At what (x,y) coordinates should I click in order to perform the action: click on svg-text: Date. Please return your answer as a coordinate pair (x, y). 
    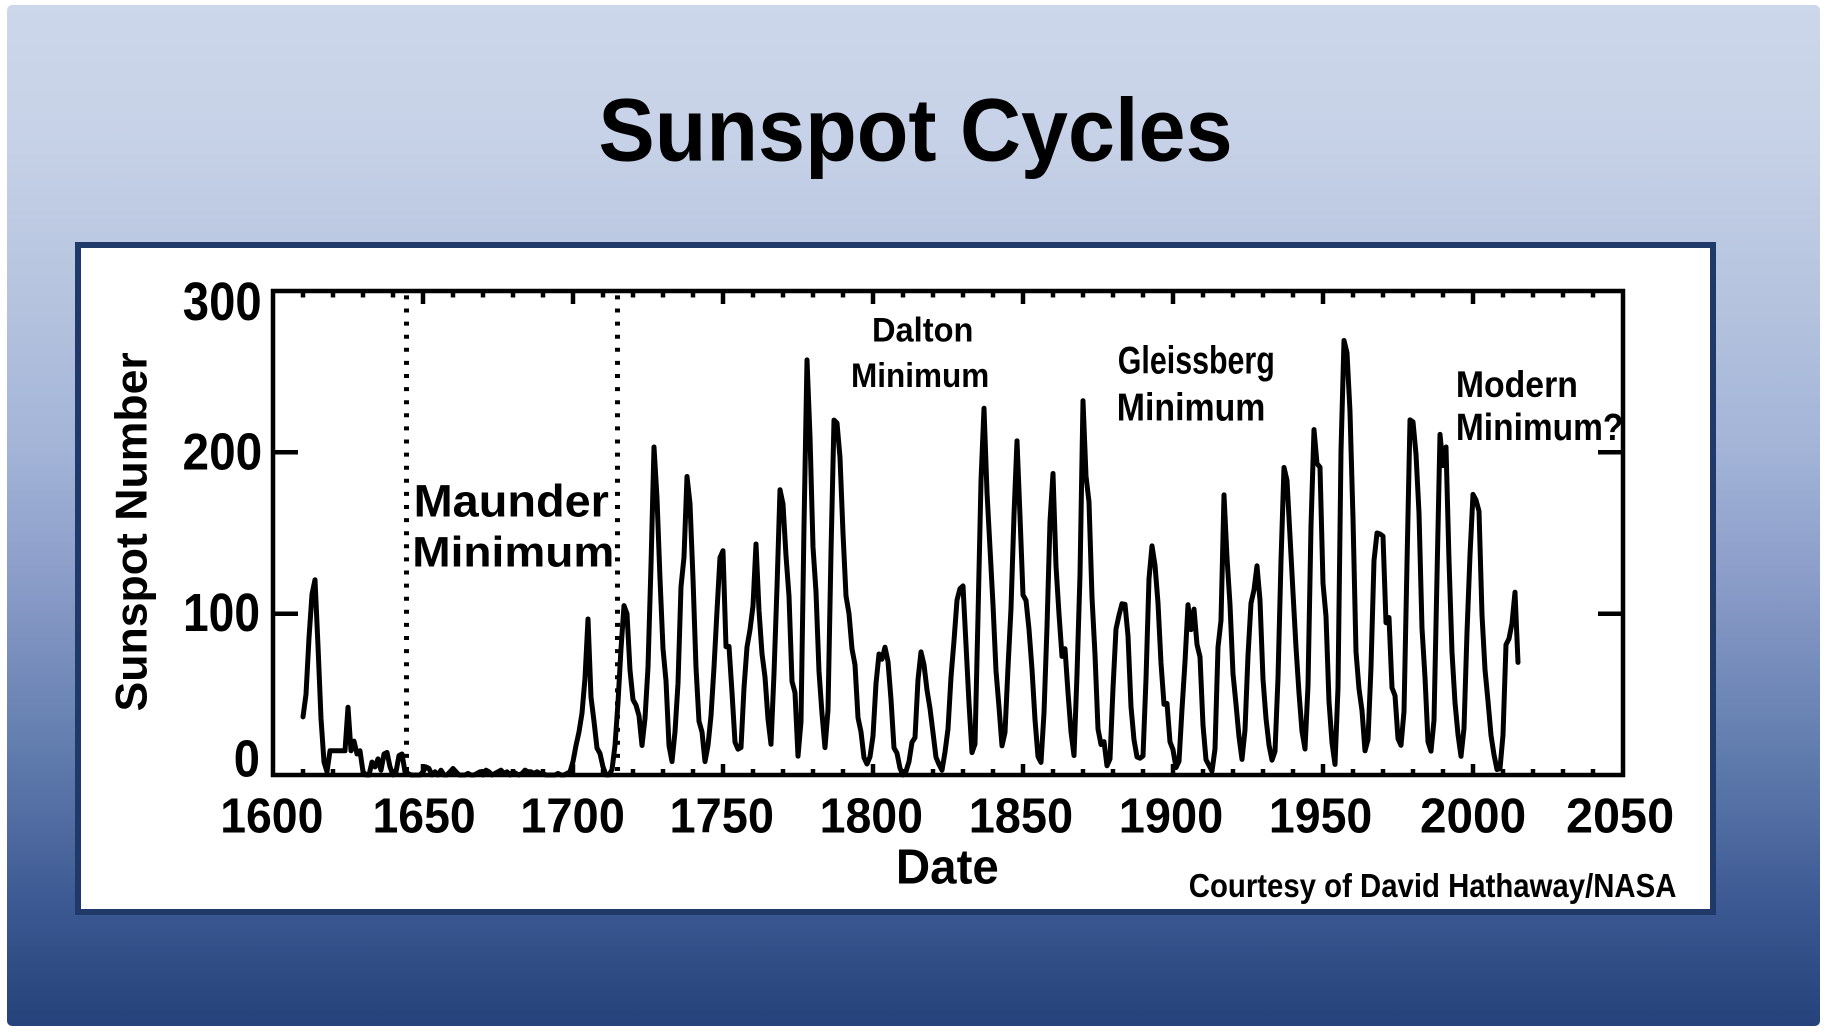
    Looking at the image, I should click on (947, 866).